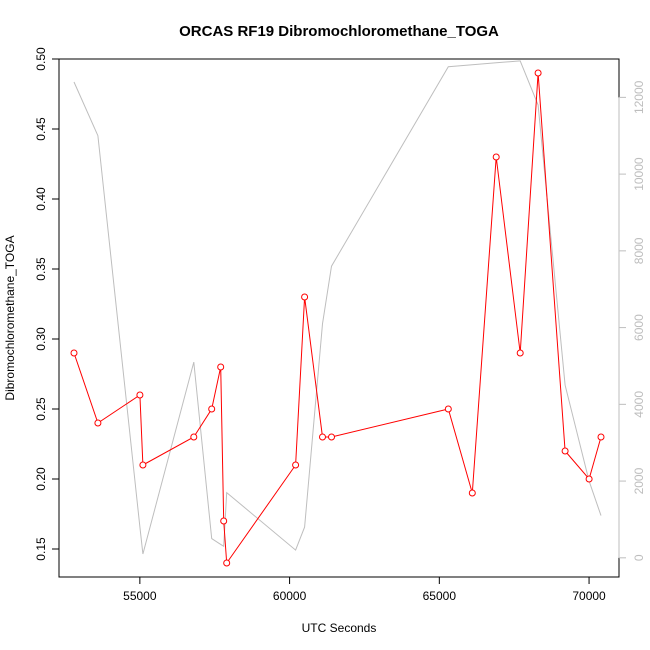 The width and height of the screenshot is (650, 650). What do you see at coordinates (639, 557) in the screenshot?
I see `y2-tick-label: 0` at bounding box center [639, 557].